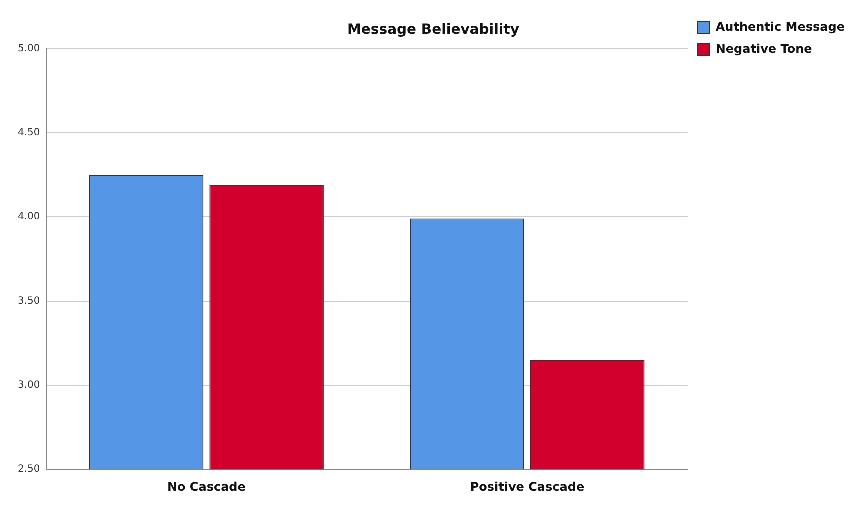 This screenshot has height=510, width=867. What do you see at coordinates (764, 49) in the screenshot?
I see `legend-label: Negative Tone` at bounding box center [764, 49].